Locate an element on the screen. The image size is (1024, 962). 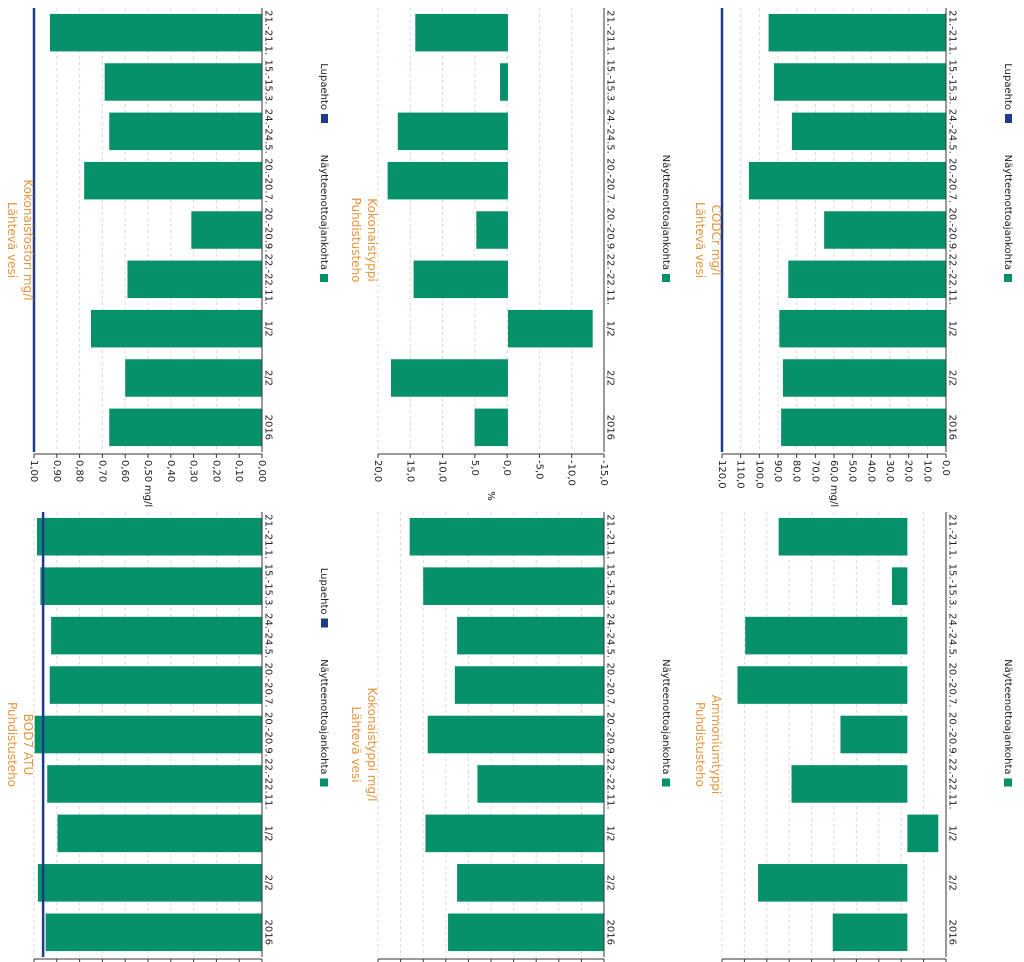
value-label: -10,0 is located at coordinates (571, 473).